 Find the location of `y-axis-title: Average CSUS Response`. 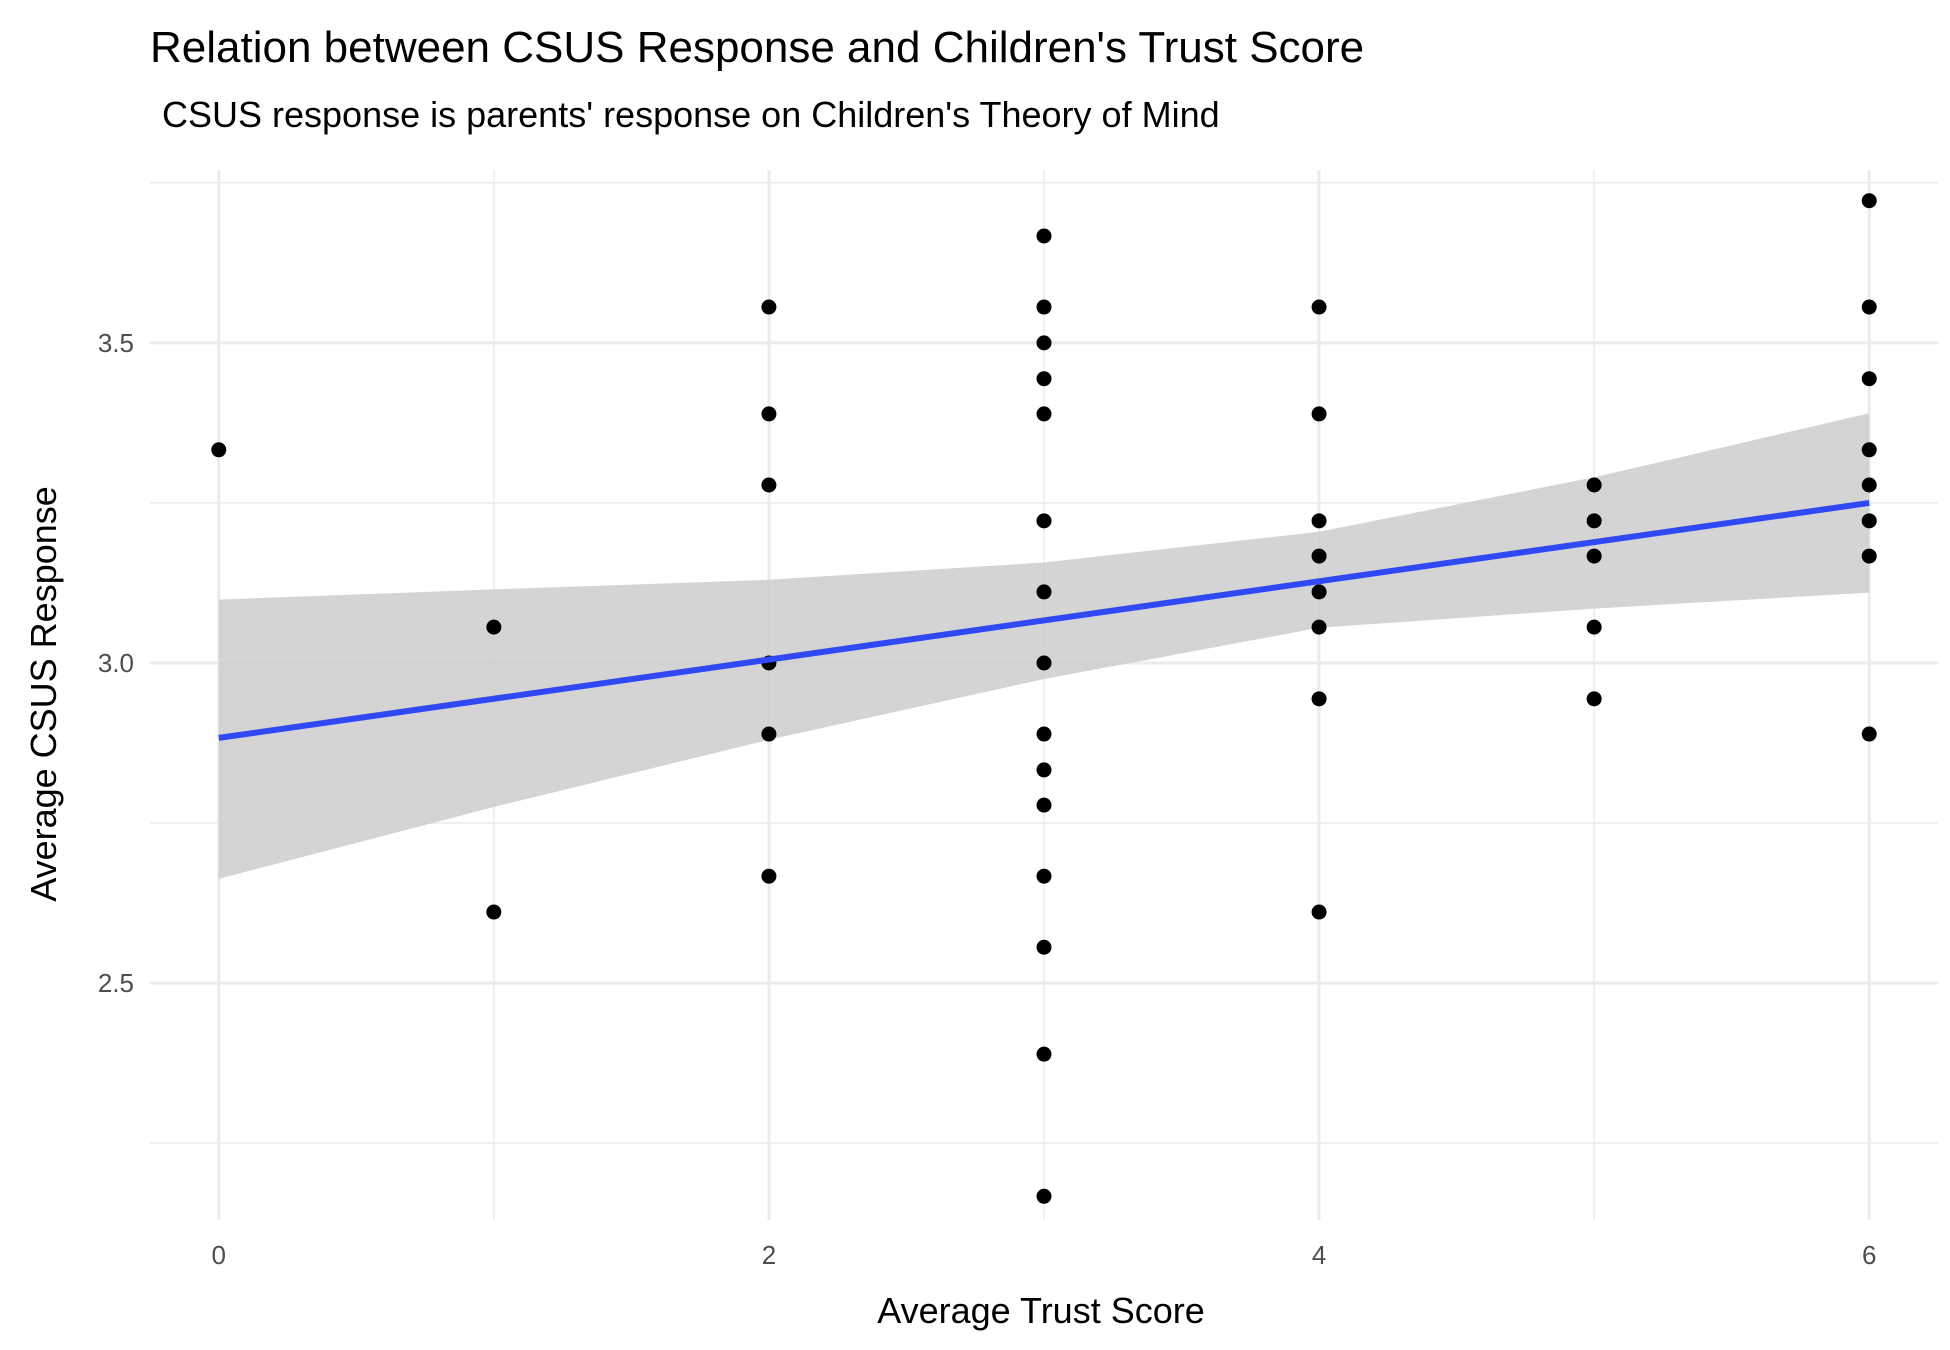

y-axis-title: Average CSUS Response is located at coordinates (43, 694).